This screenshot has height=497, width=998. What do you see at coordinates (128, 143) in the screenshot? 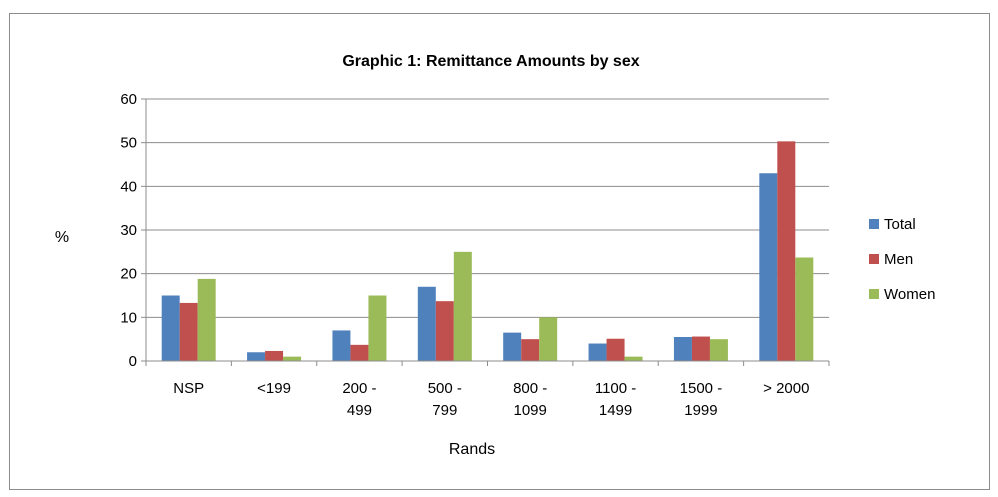
I see `y-tick-label: 50` at bounding box center [128, 143].